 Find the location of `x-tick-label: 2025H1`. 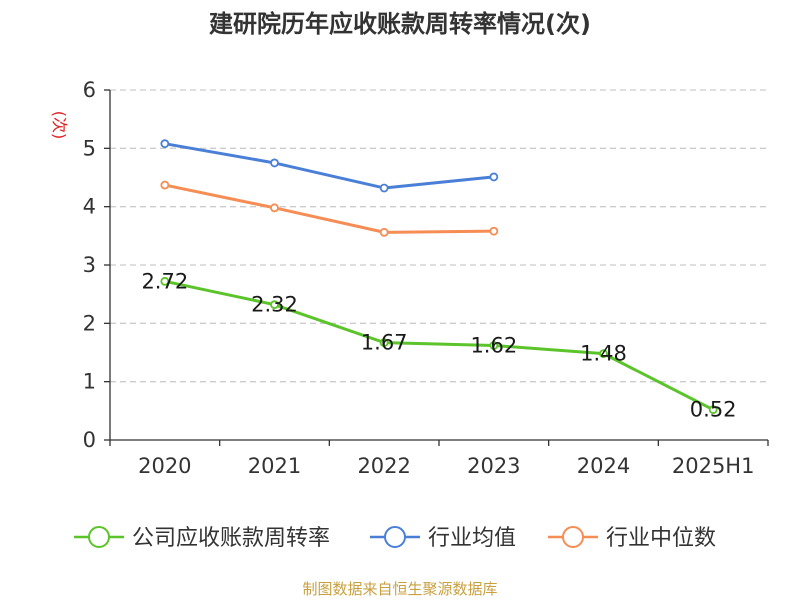

x-tick-label: 2025H1 is located at coordinates (713, 466).